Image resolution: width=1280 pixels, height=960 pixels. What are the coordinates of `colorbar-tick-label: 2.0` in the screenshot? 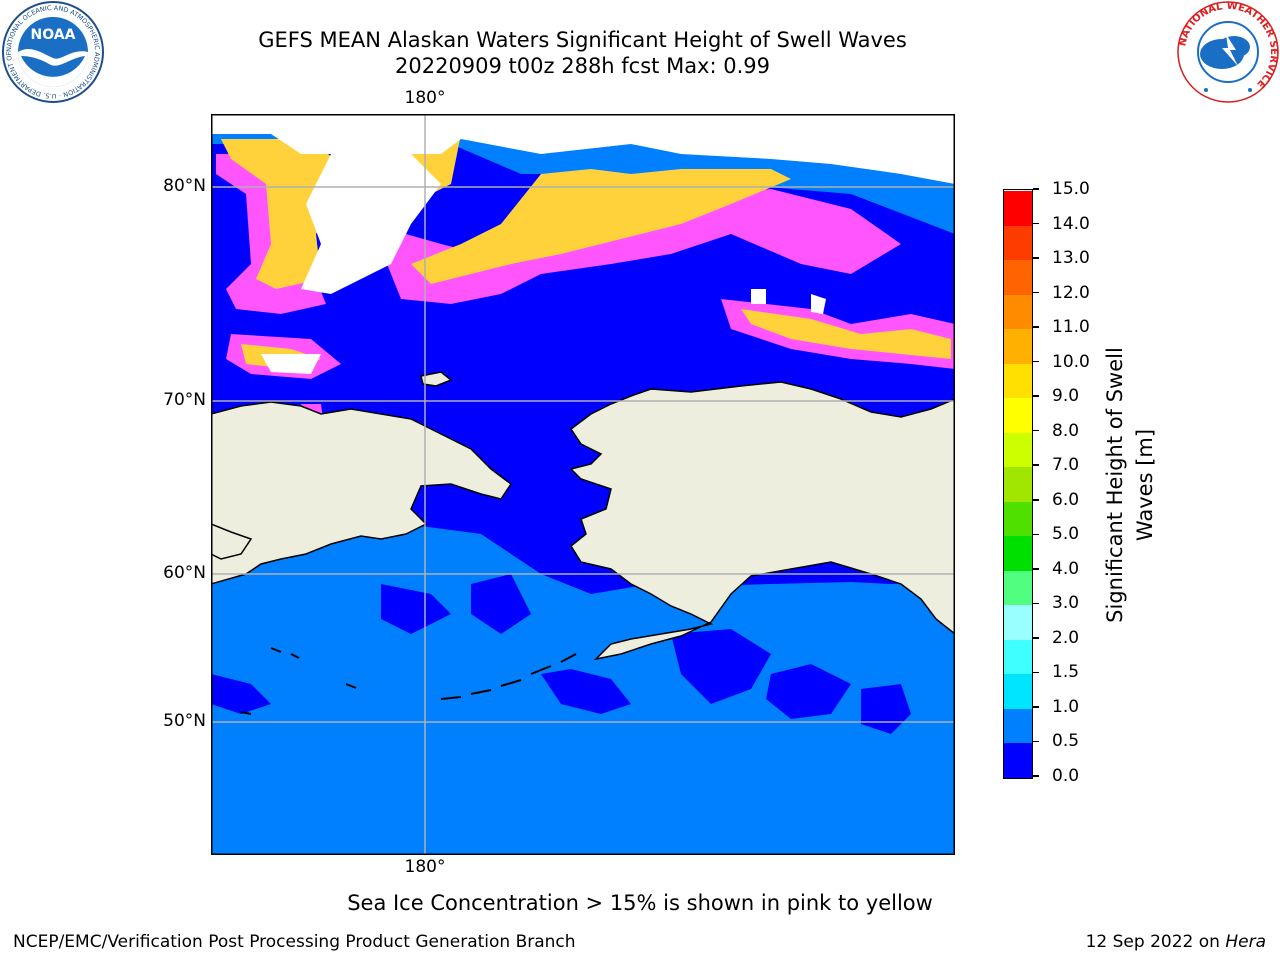 It's located at (1066, 637).